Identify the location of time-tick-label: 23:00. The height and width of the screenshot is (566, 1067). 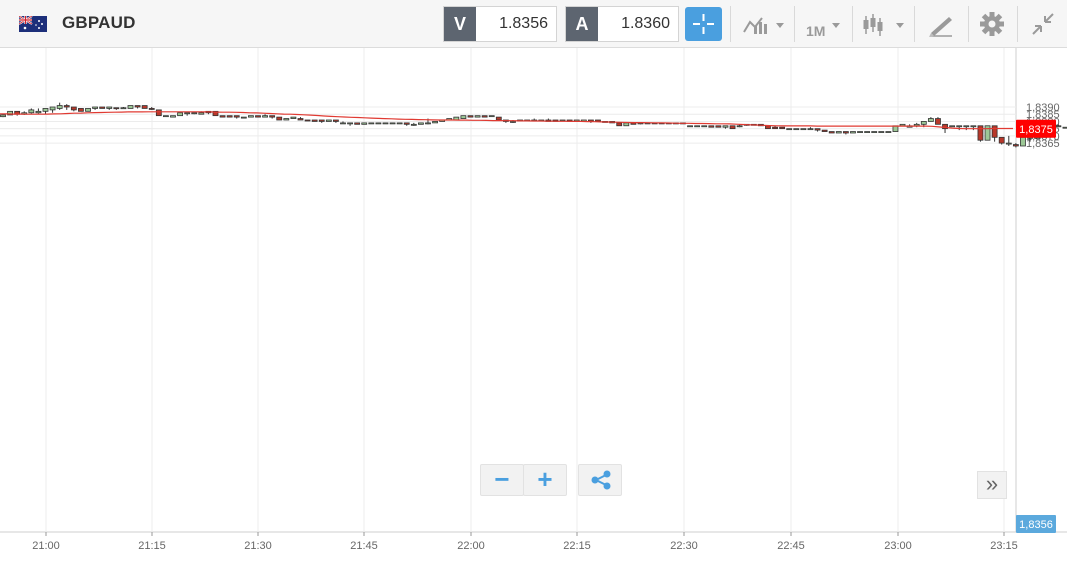
(898, 546).